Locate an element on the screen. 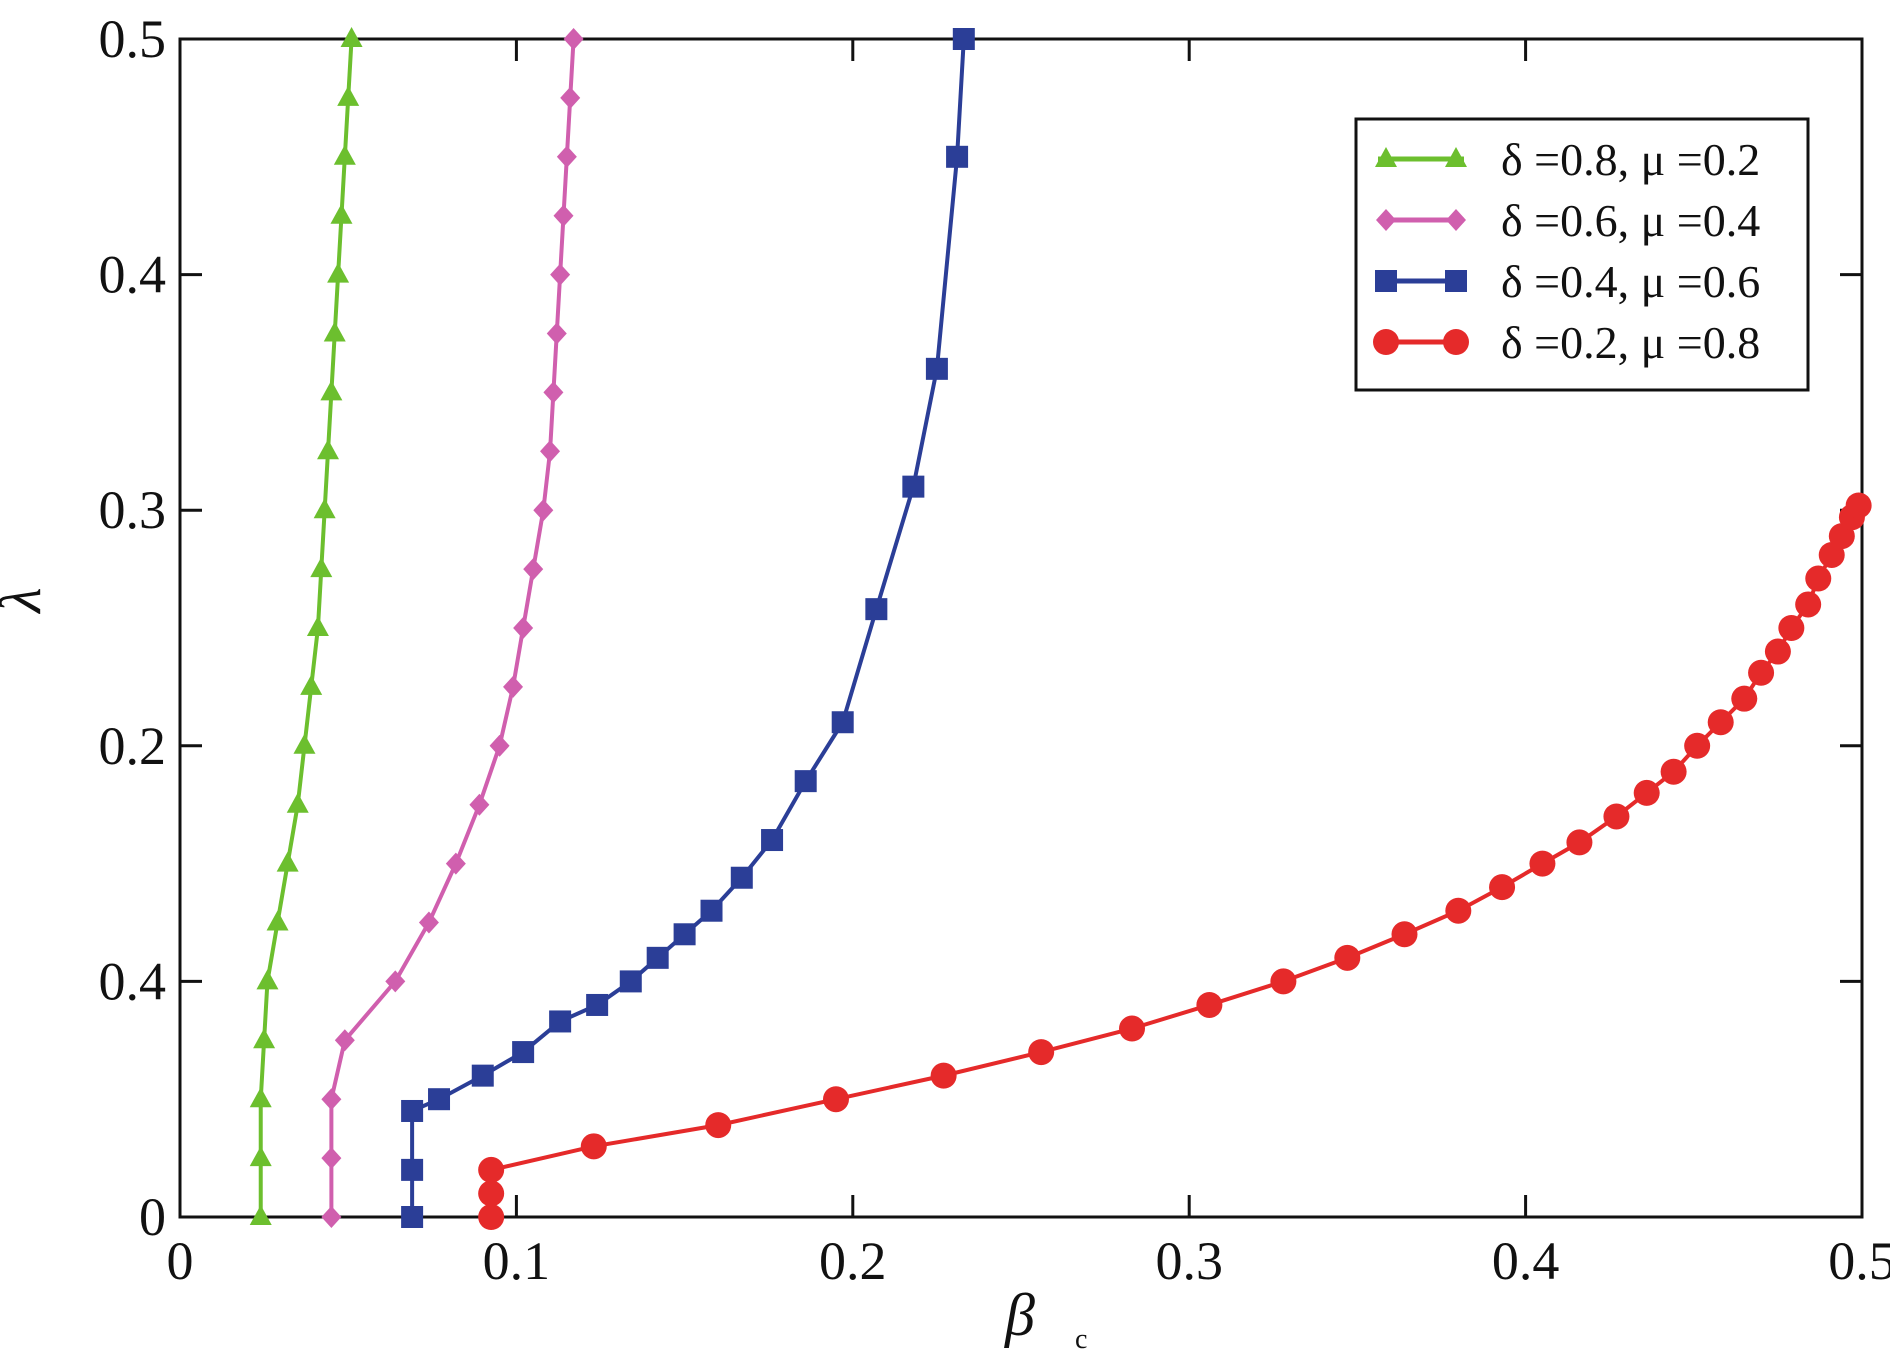 The image size is (1890, 1357). x-tick-label: 0.5 is located at coordinates (1859, 1261).